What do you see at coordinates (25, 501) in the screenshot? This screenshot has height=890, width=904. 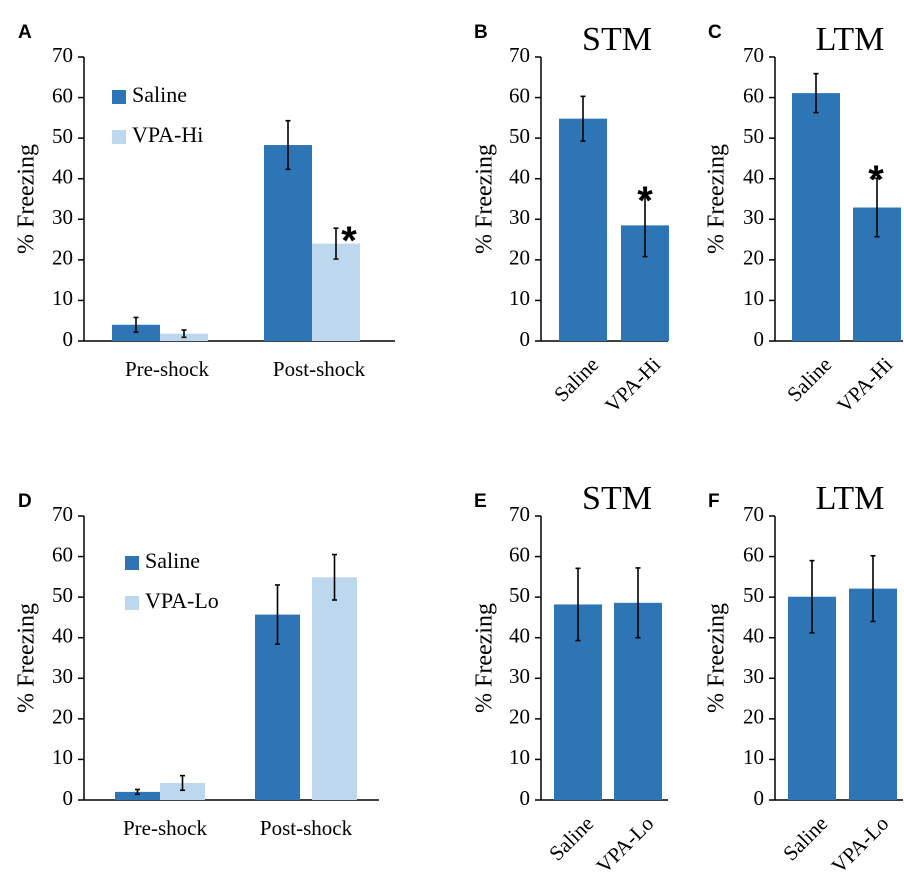 I see `panel-letter: D` at bounding box center [25, 501].